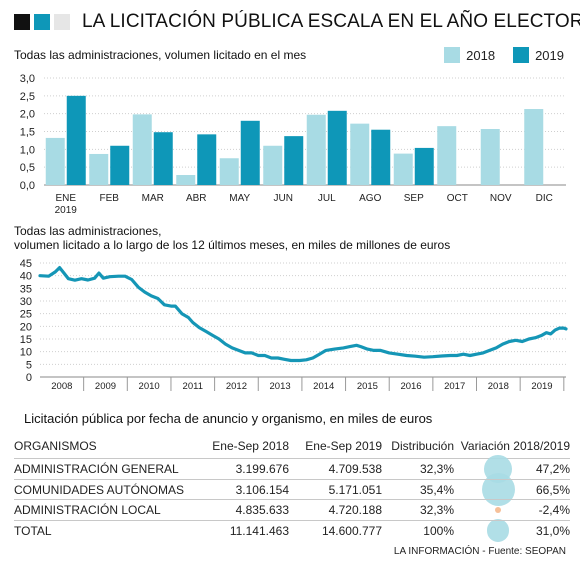 Image resolution: width=580 pixels, height=573 pixels. I want to click on bar-x-tick-label: JUL, so click(327, 198).